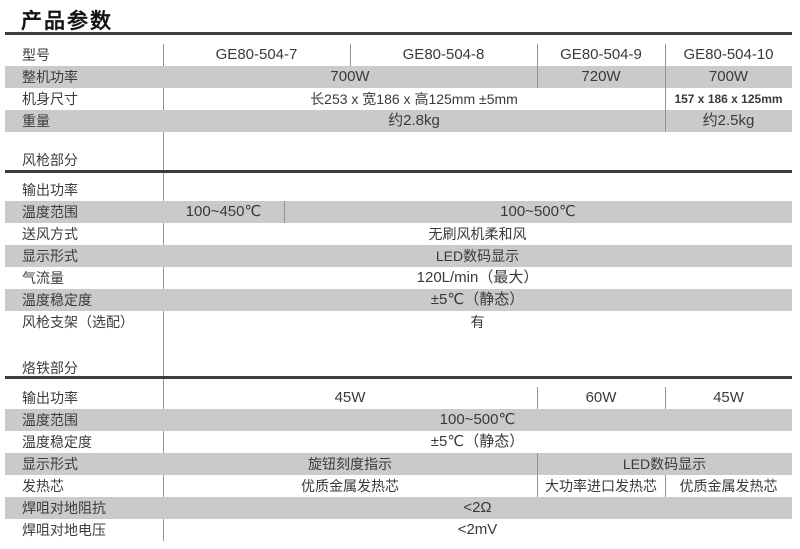 The image size is (800, 549). Describe the element at coordinates (398, 322) in the screenshot. I see `row-gun-holder: 风枪支架（选配） 有` at that location.